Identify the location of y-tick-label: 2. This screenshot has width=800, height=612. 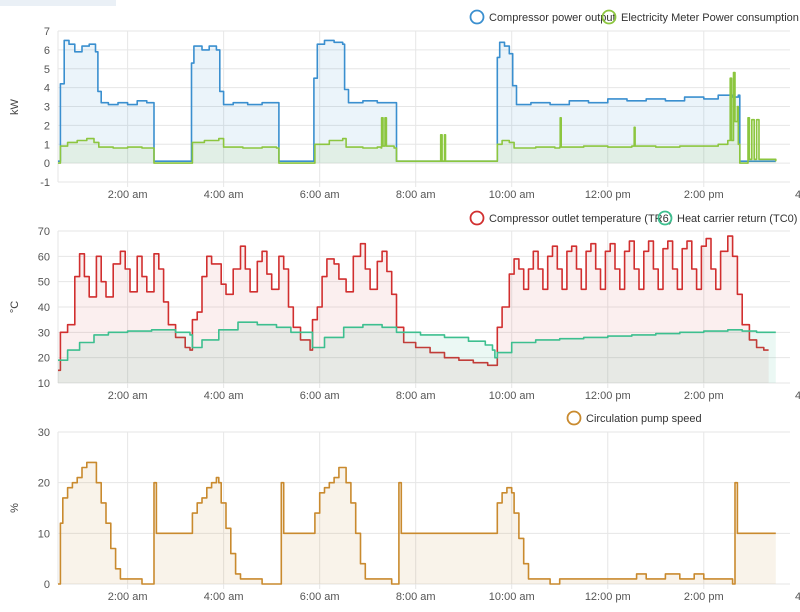
(47, 126).